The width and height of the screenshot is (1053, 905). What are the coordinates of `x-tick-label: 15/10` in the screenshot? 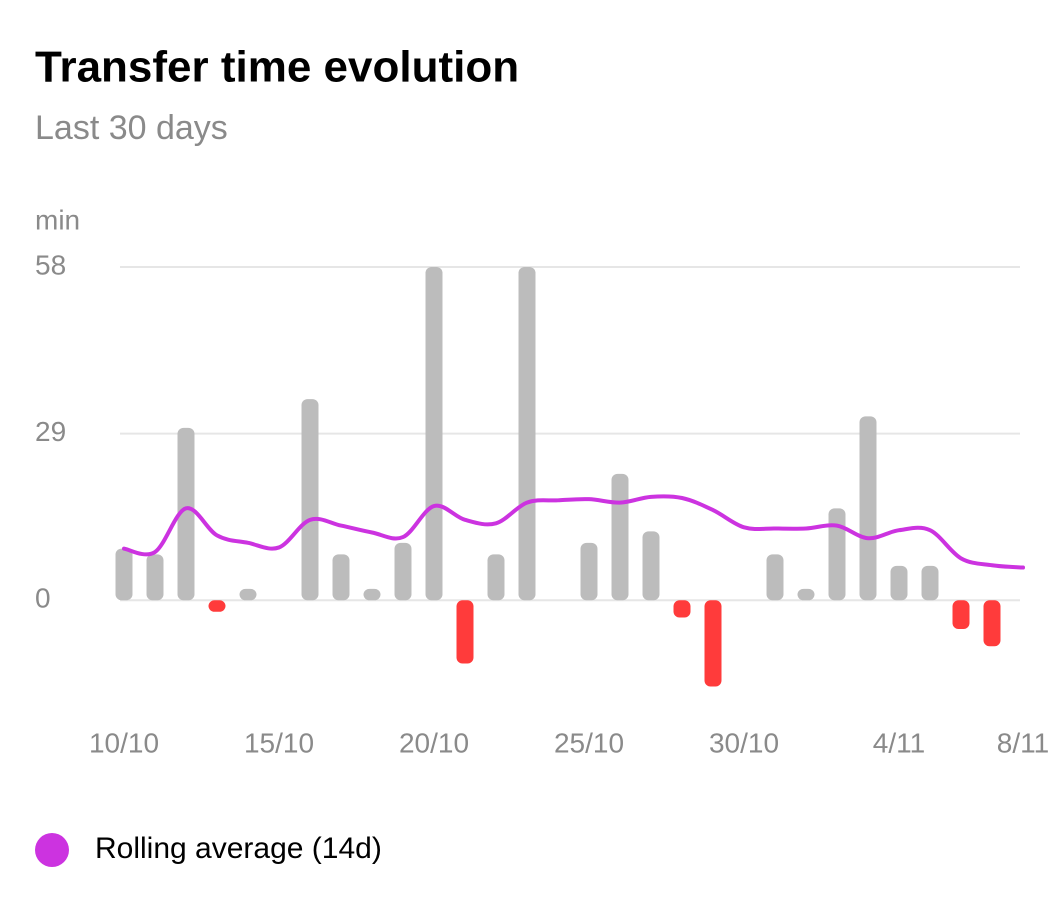 It's located at (279, 742).